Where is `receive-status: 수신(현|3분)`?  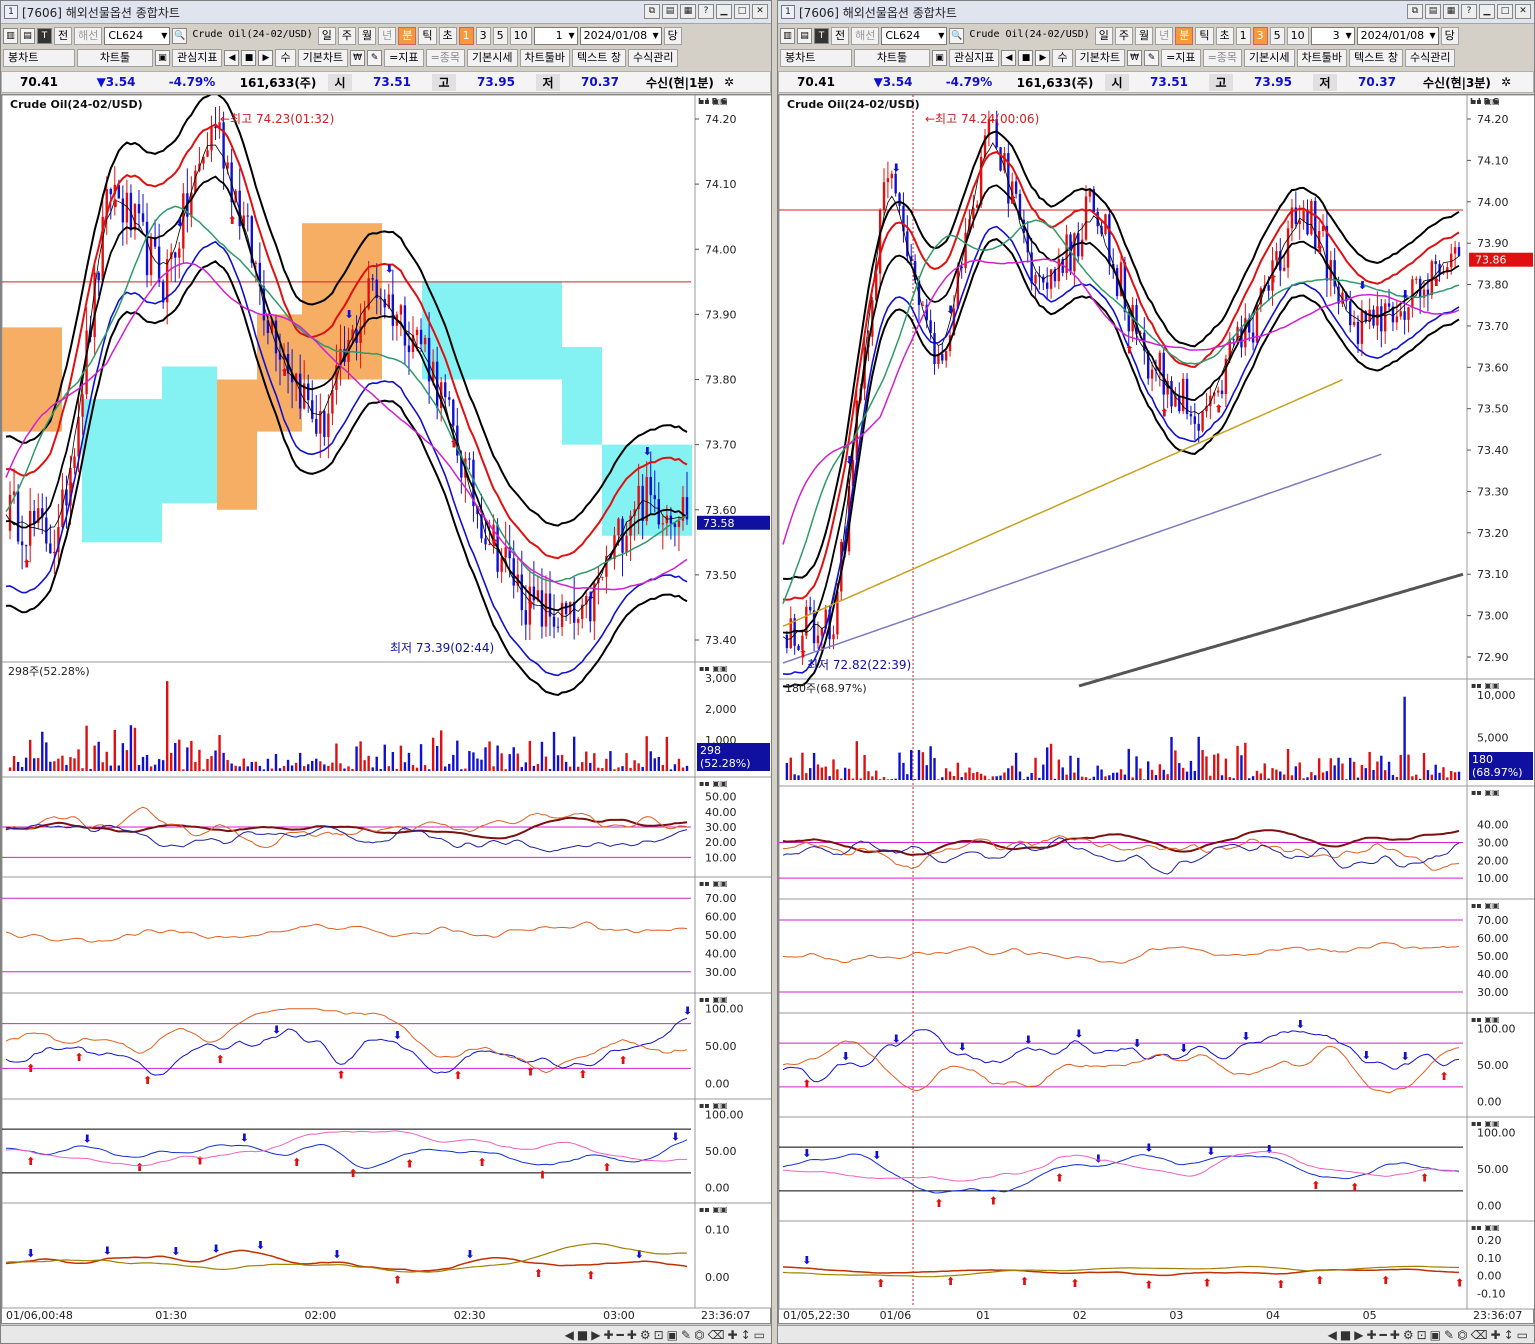
receive-status: 수신(현|3분) is located at coordinates (1457, 82).